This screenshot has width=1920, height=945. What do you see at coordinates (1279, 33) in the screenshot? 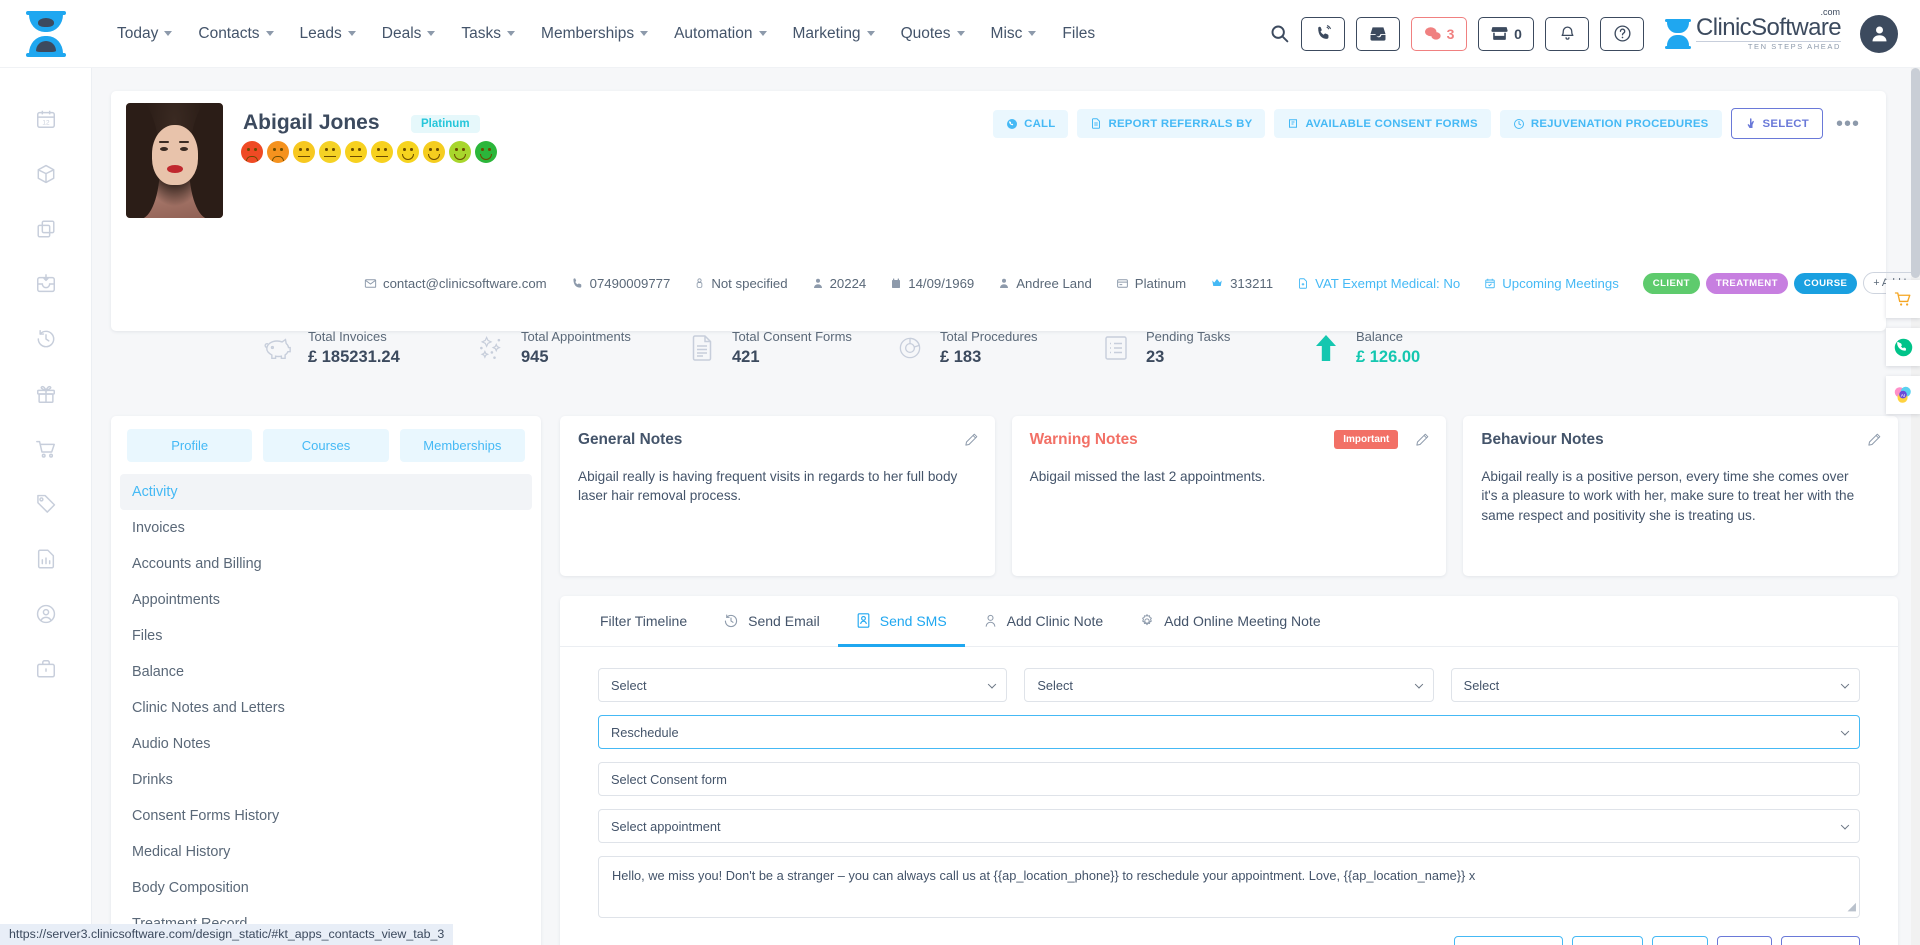
I see `search-icon` at bounding box center [1279, 33].